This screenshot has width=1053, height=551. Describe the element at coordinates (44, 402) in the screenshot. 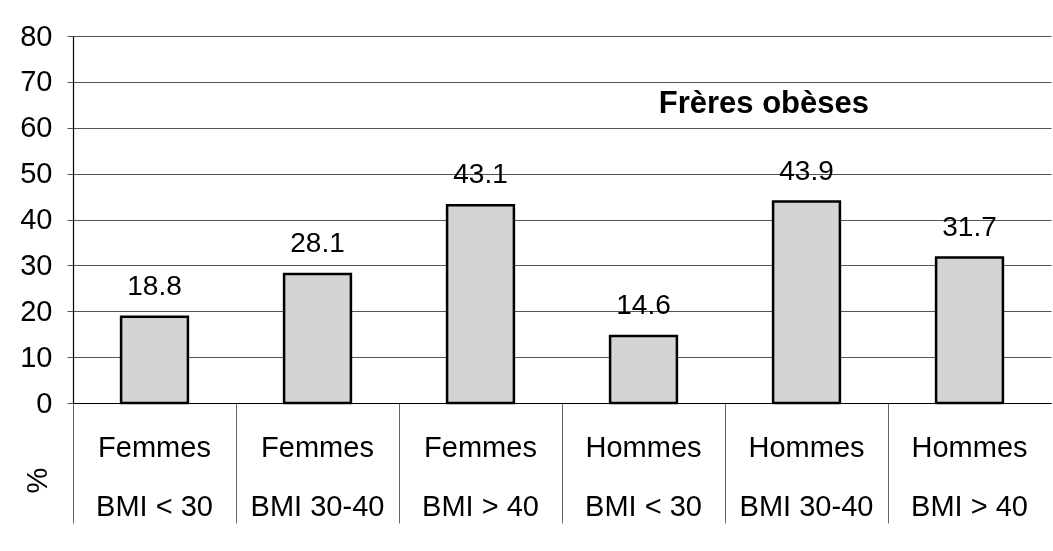

I see `y-tick-label: 0` at that location.